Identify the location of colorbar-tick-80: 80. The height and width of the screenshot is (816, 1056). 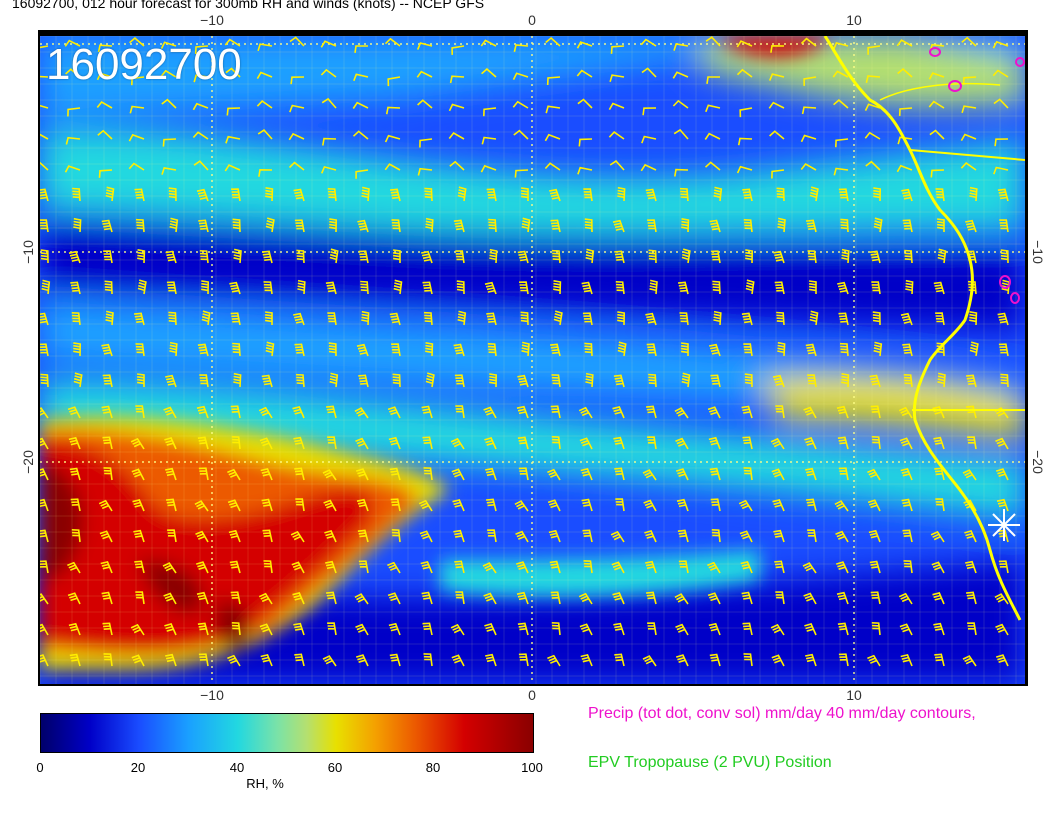
(433, 767).